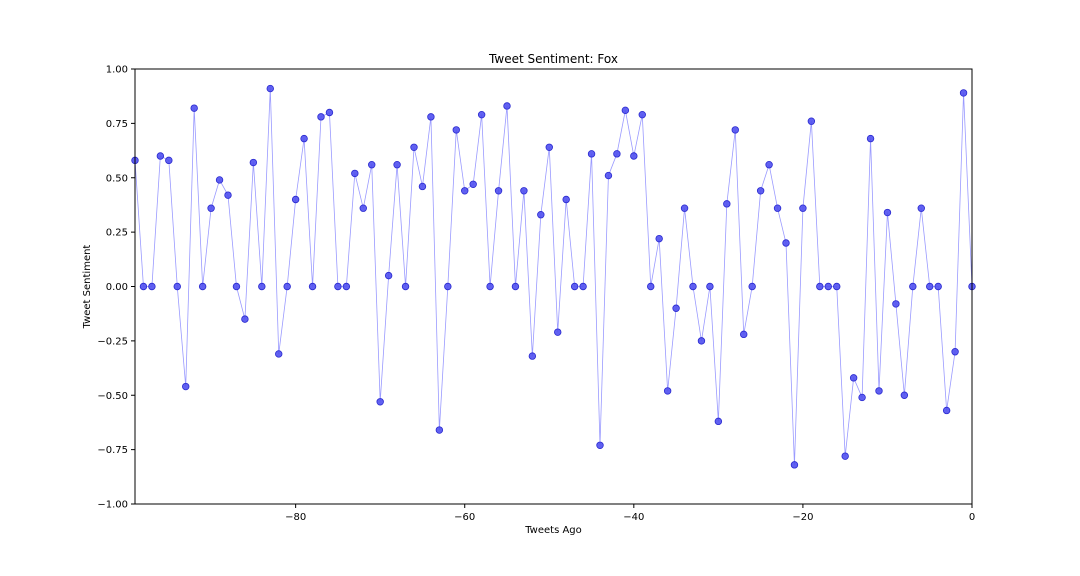 This screenshot has height=576, width=1080. I want to click on y-tick-label: −0.25, so click(112, 341).